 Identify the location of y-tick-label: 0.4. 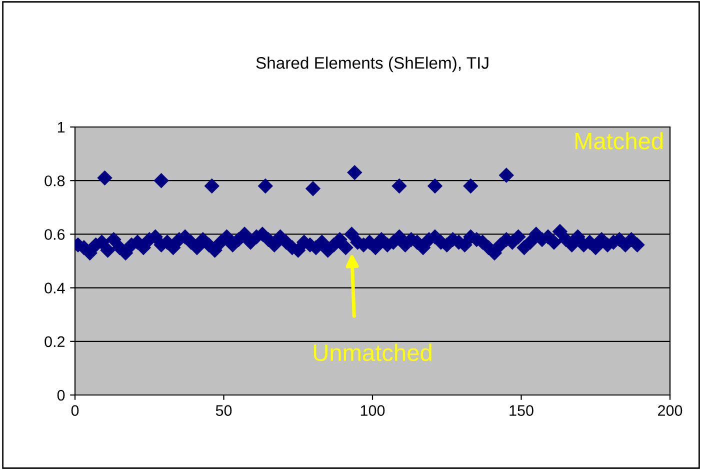
(54, 288).